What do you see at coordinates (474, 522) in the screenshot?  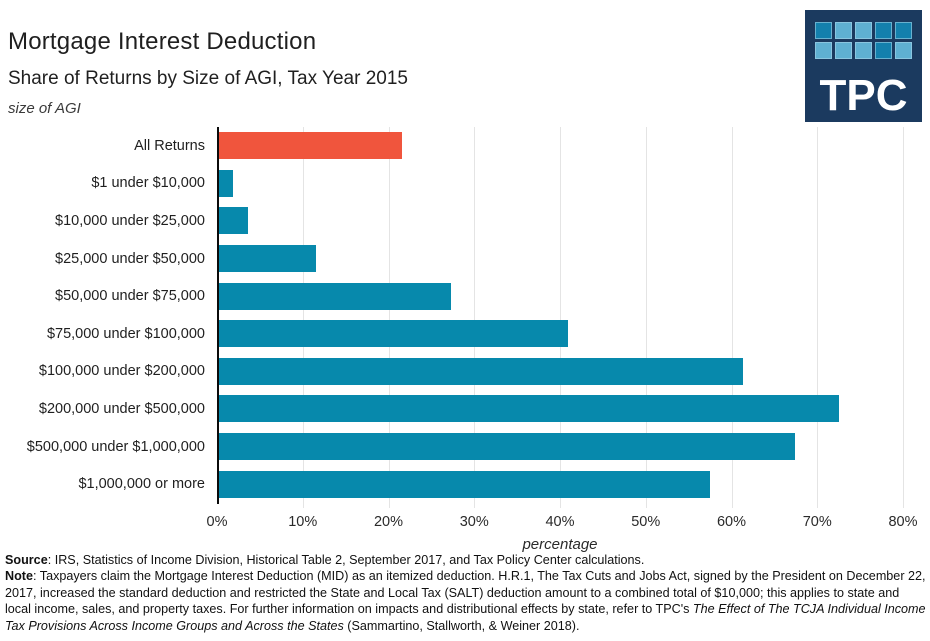 I see `x-tick-label: 30%` at bounding box center [474, 522].